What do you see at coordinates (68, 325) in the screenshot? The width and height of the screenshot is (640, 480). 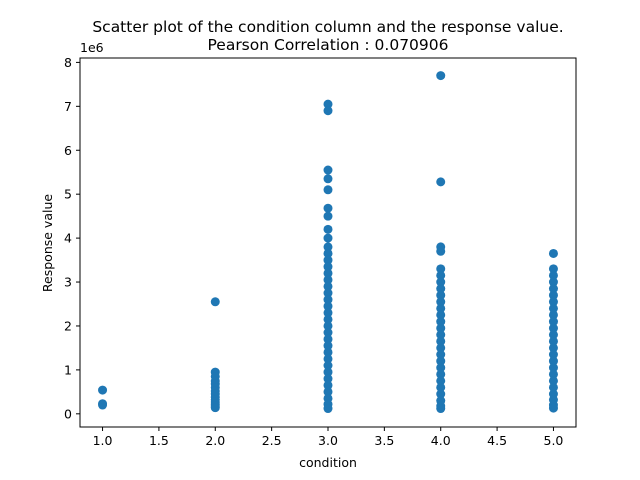 I see `y-tick-label: 2` at bounding box center [68, 325].